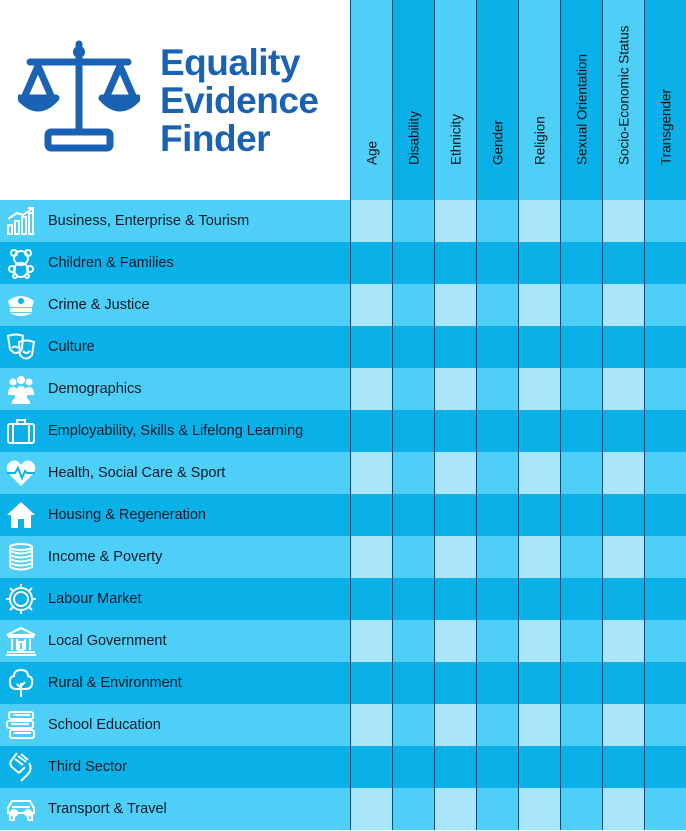  I want to click on topic-row-health-social-care-sport: Health, Social Care & Sport, so click(175, 473).